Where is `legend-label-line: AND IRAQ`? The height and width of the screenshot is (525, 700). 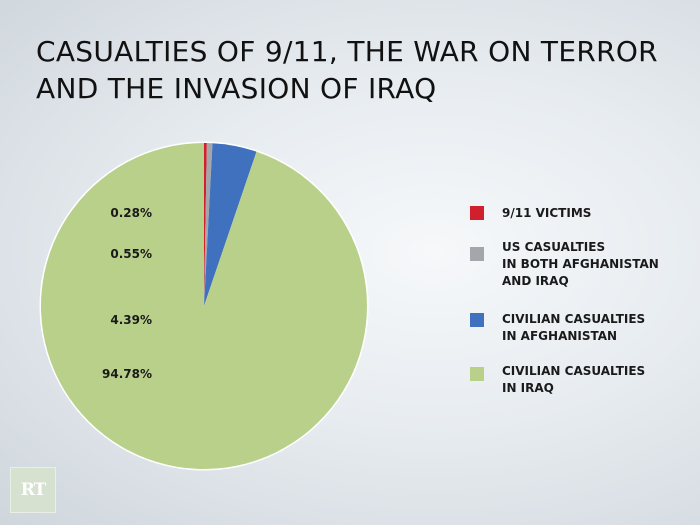
legend-label-line: AND IRAQ is located at coordinates (535, 281).